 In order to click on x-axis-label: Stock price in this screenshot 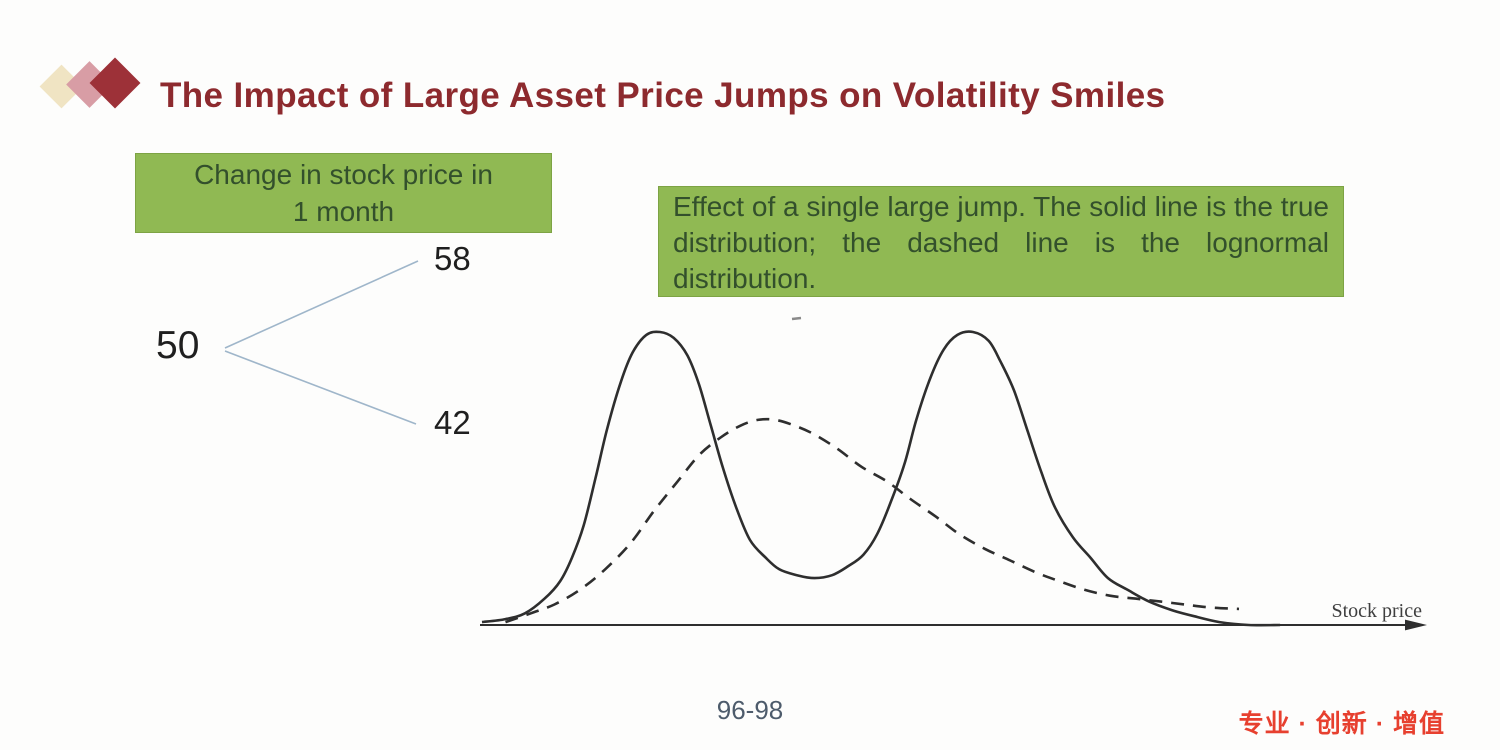, I will do `click(1376, 611)`.